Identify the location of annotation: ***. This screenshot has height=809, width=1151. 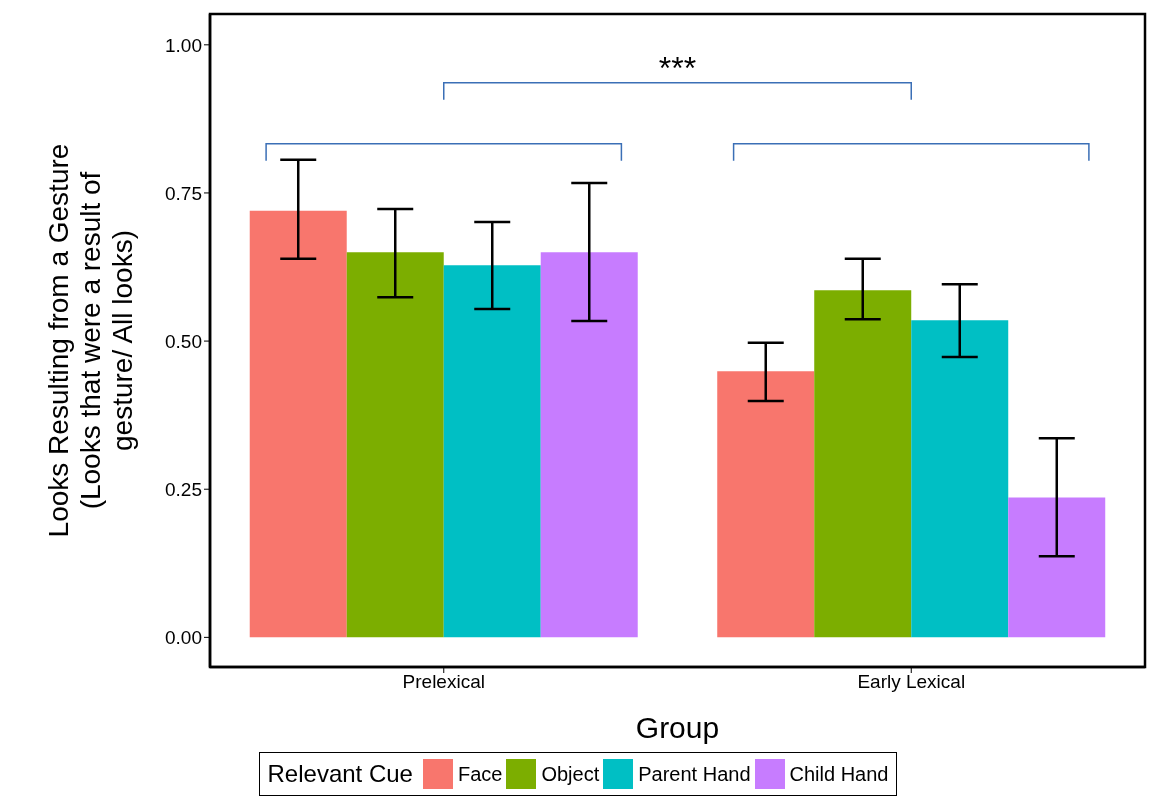
(677, 67).